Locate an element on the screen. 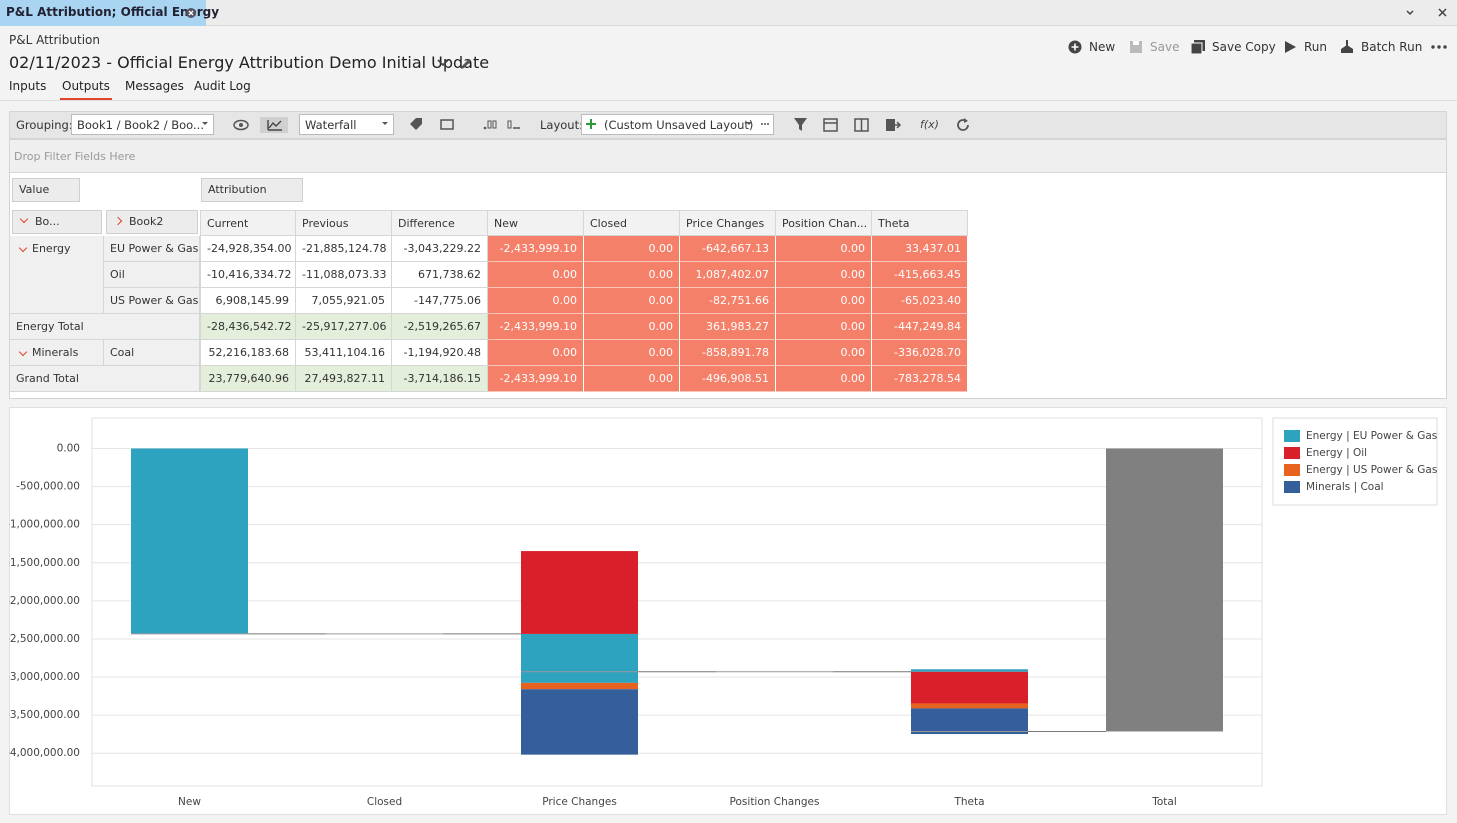  value-cell: -3,714,186.15 is located at coordinates (440, 379).